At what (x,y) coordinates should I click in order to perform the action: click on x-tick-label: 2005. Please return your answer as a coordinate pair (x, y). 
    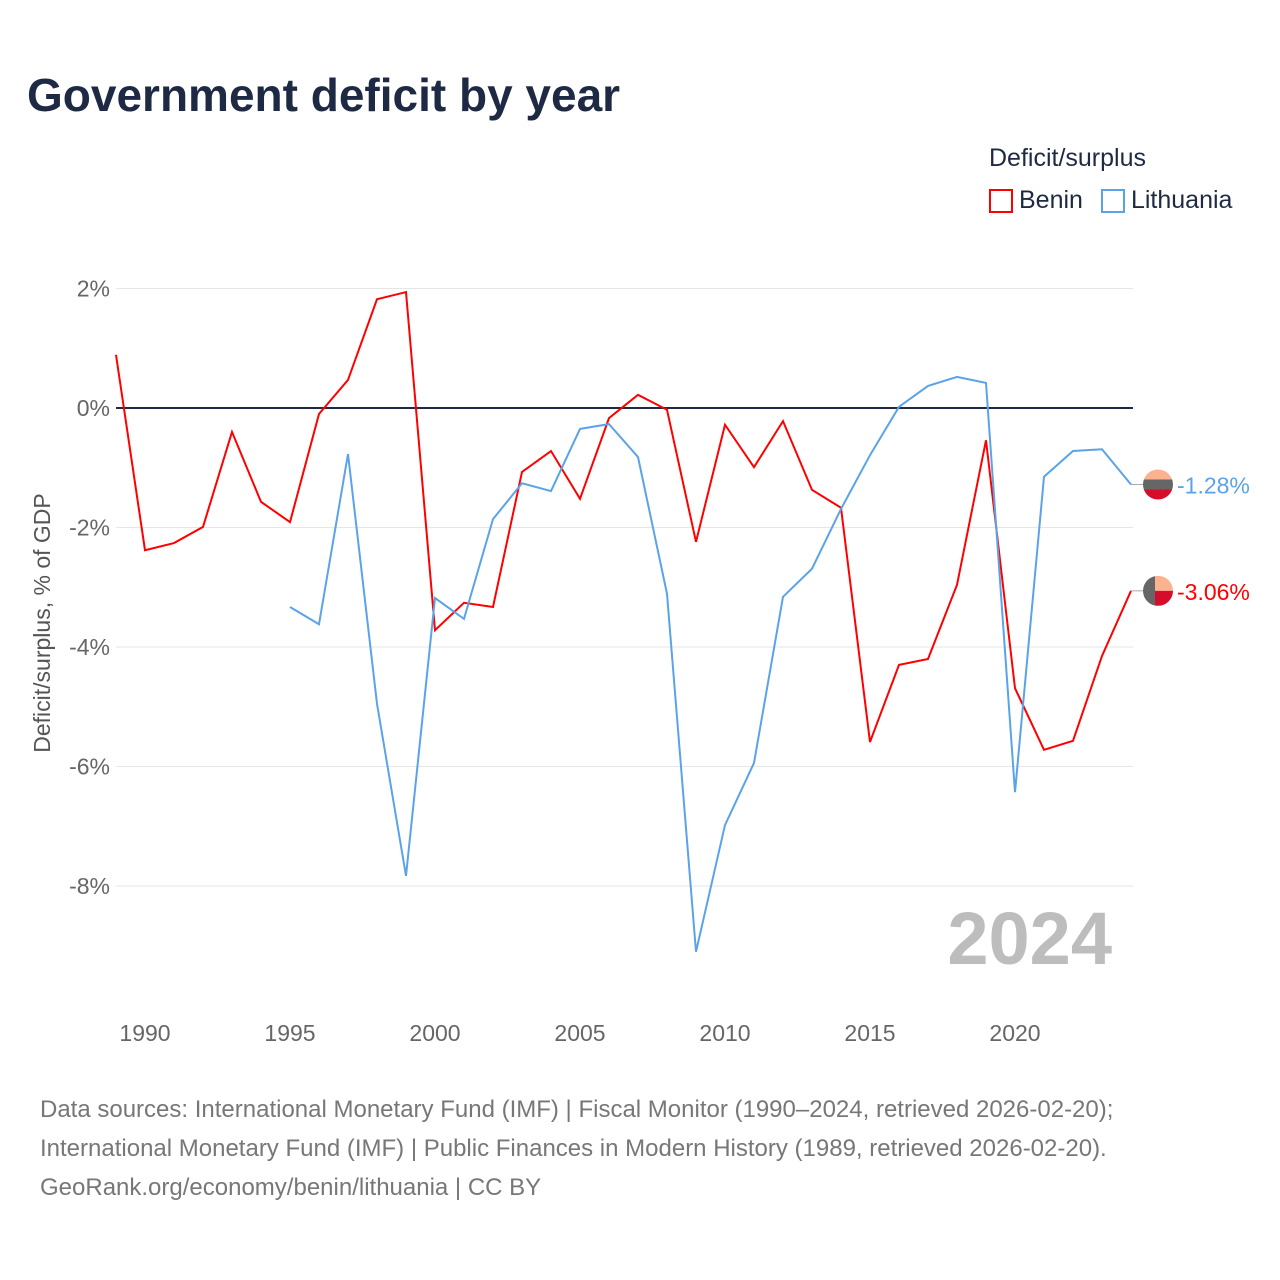
    Looking at the image, I should click on (579, 1033).